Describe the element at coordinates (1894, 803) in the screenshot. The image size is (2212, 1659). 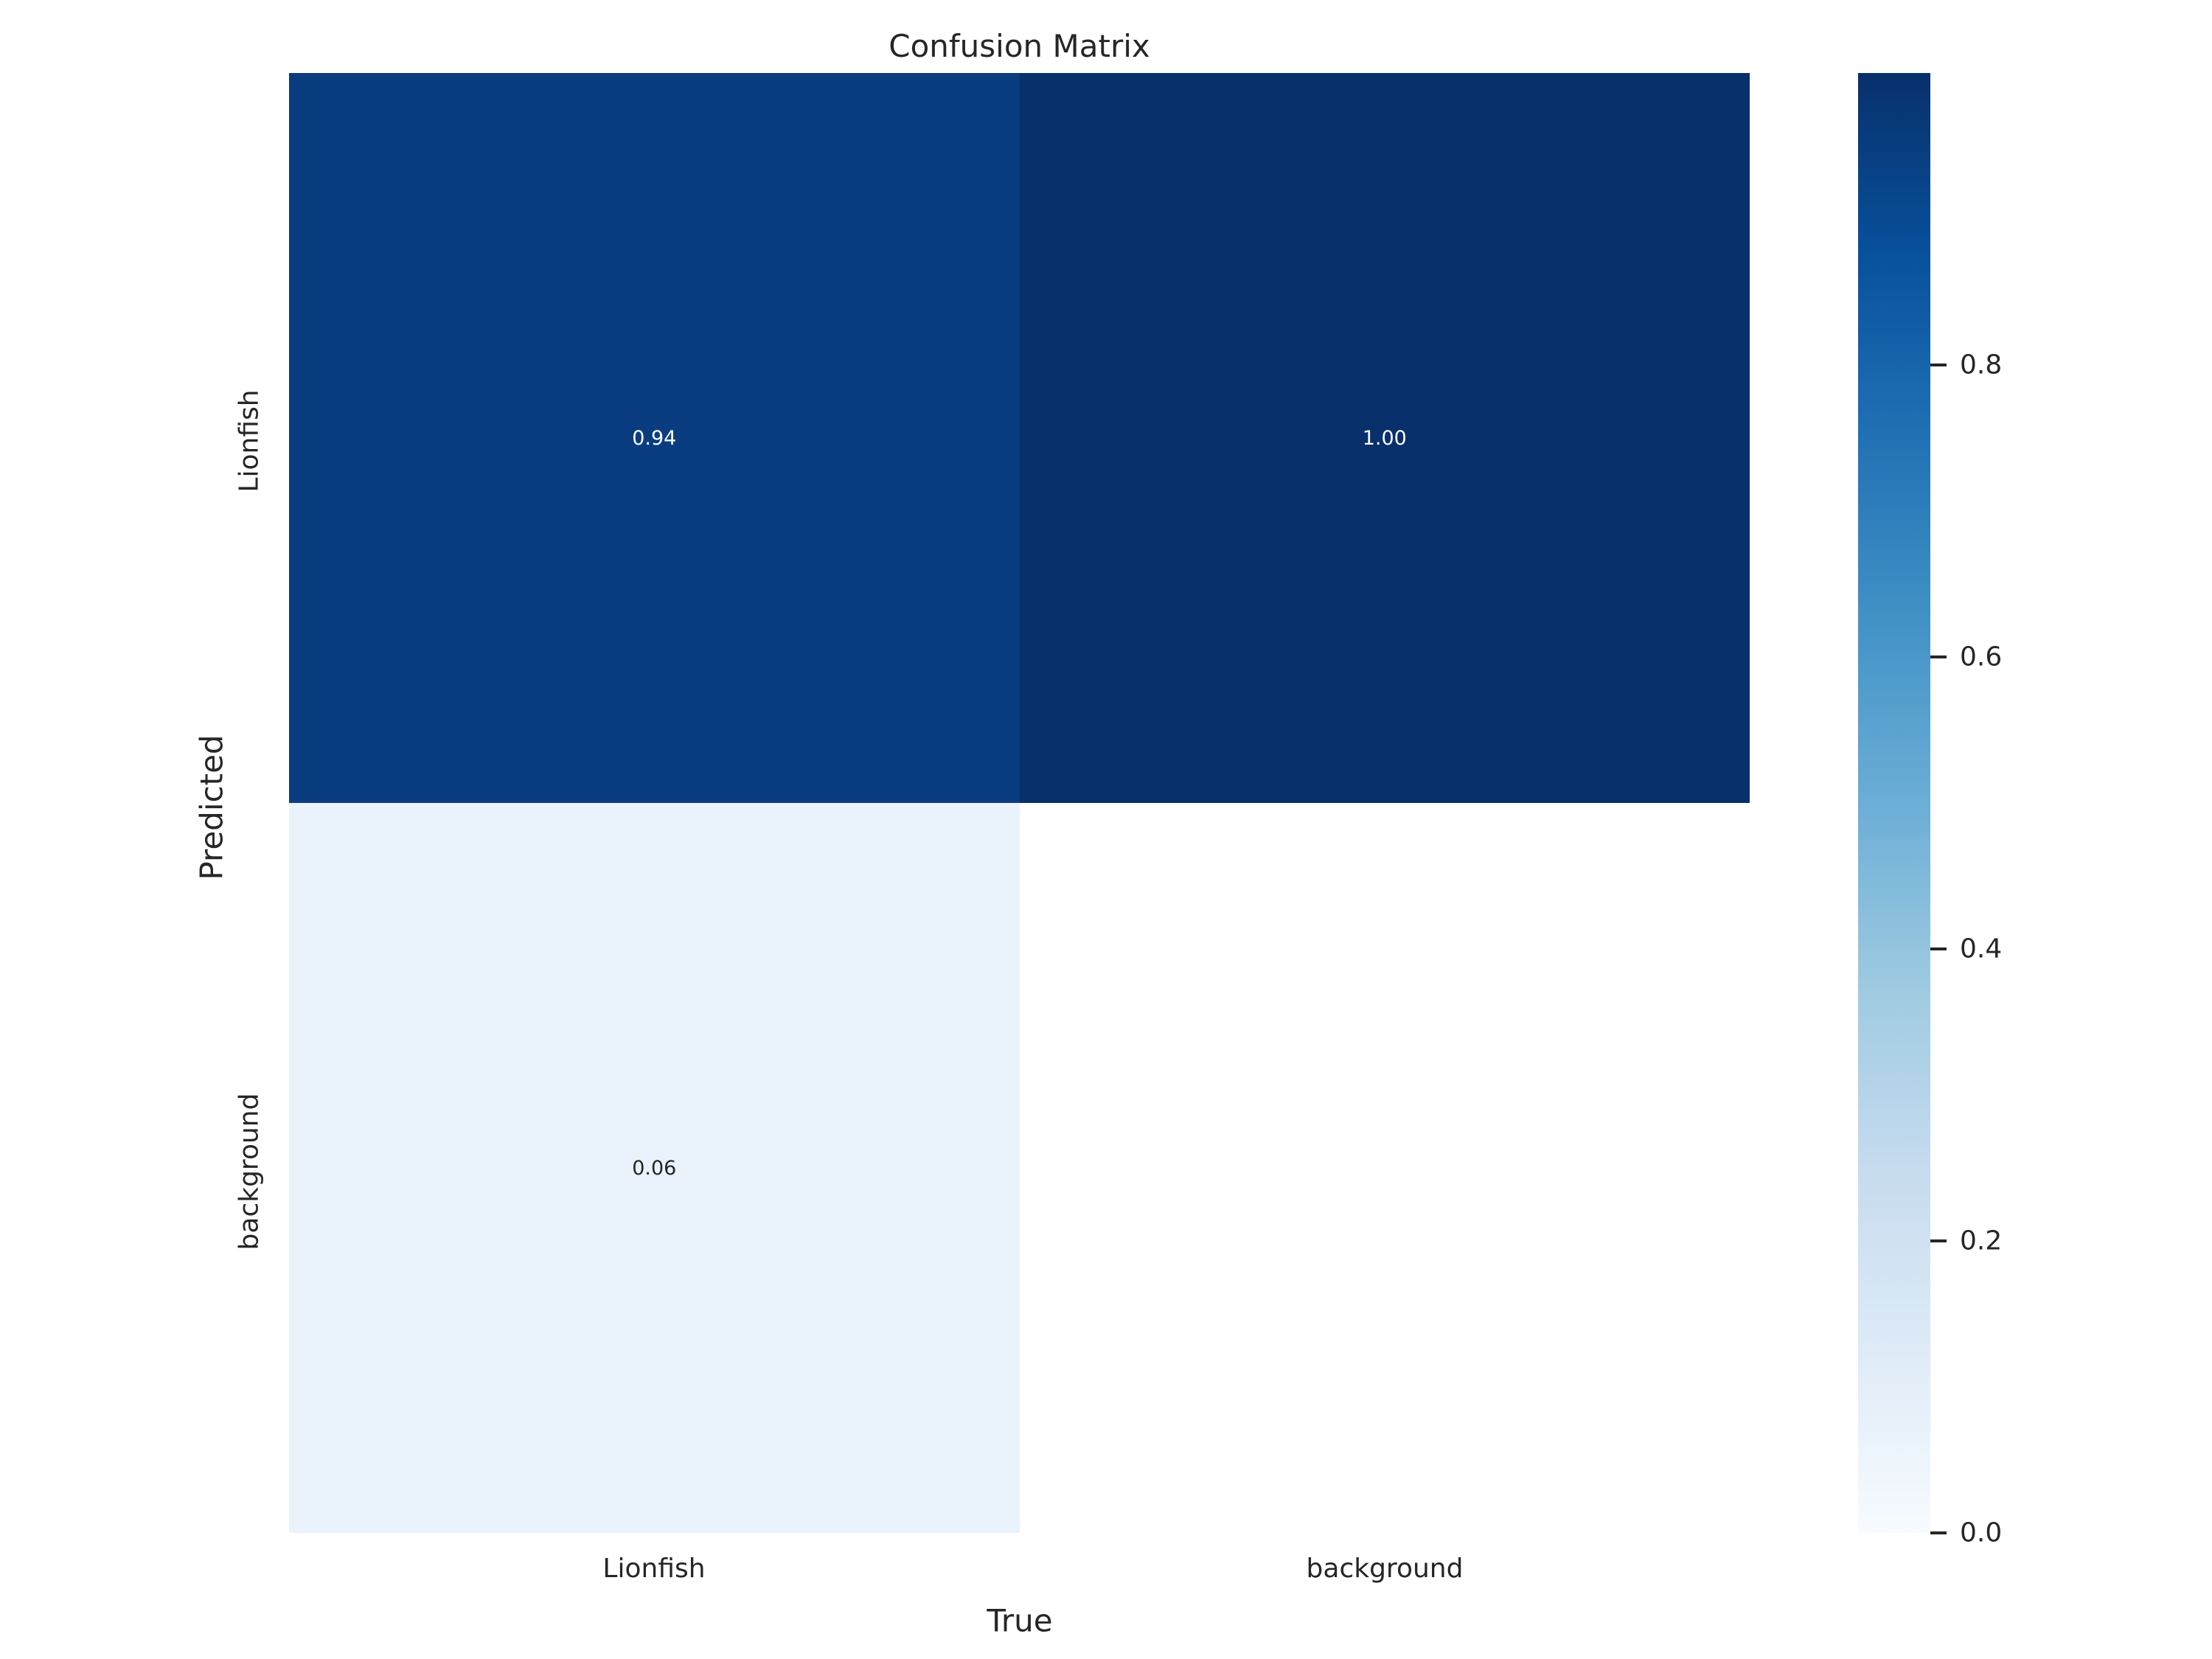
I see `colorbar` at that location.